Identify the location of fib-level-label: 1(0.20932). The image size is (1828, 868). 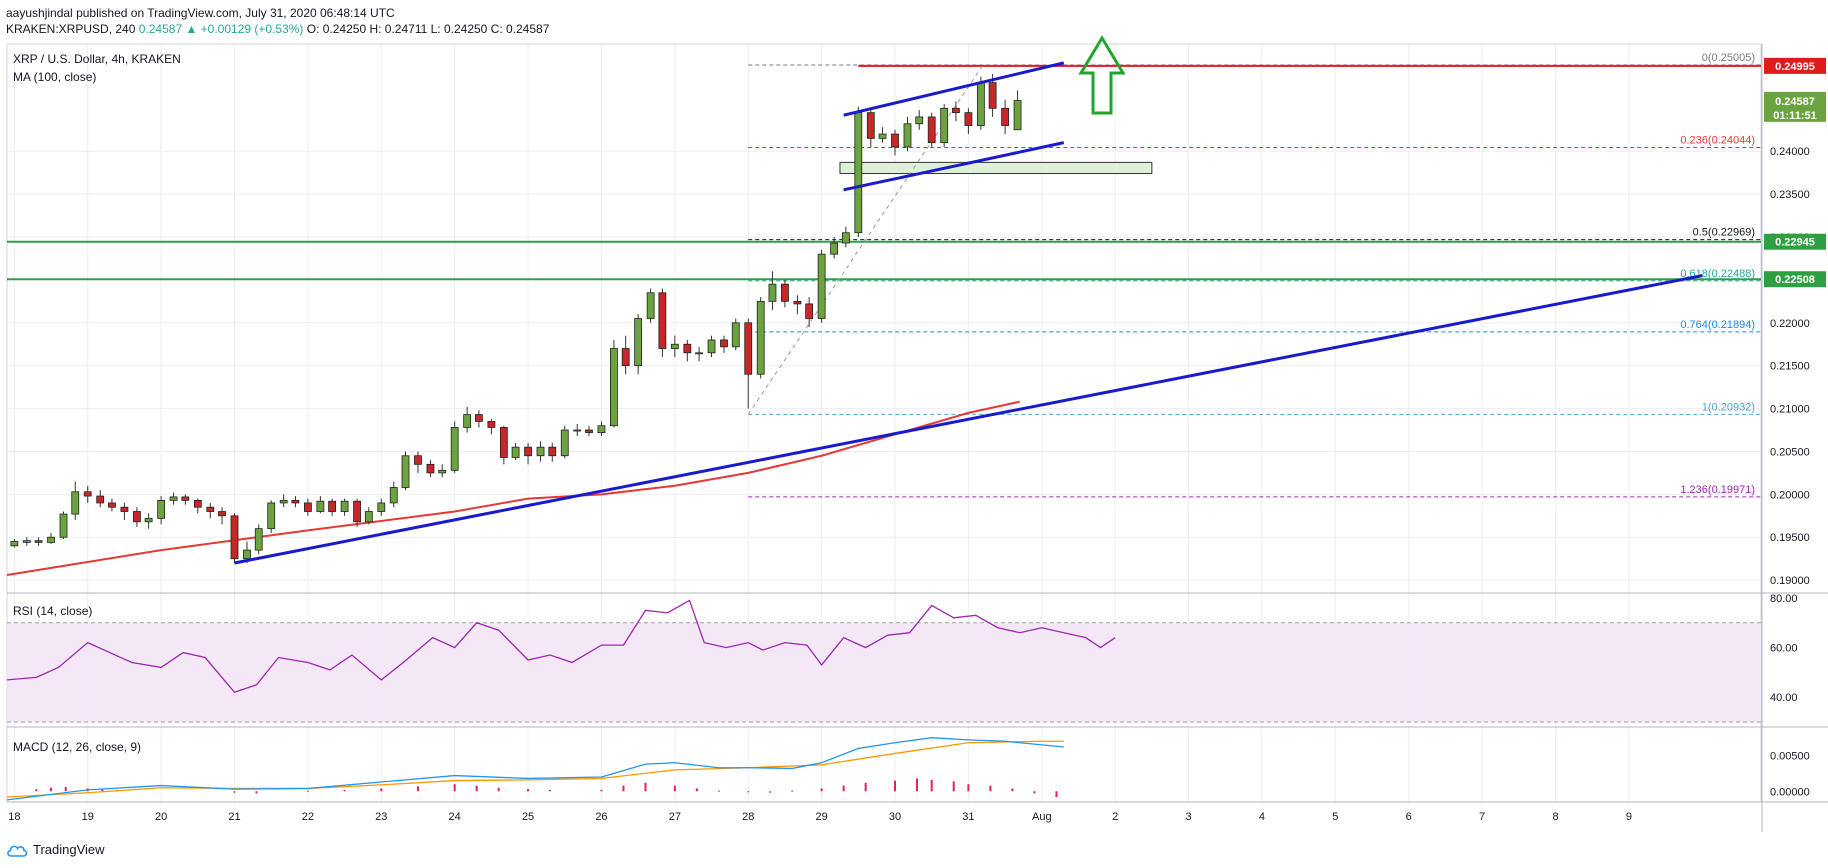
(1728, 407).